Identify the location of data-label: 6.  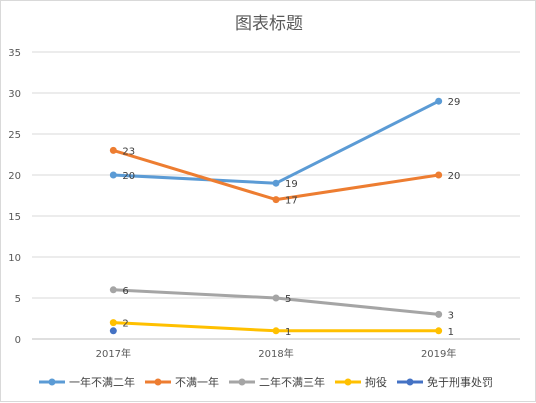
(125, 291).